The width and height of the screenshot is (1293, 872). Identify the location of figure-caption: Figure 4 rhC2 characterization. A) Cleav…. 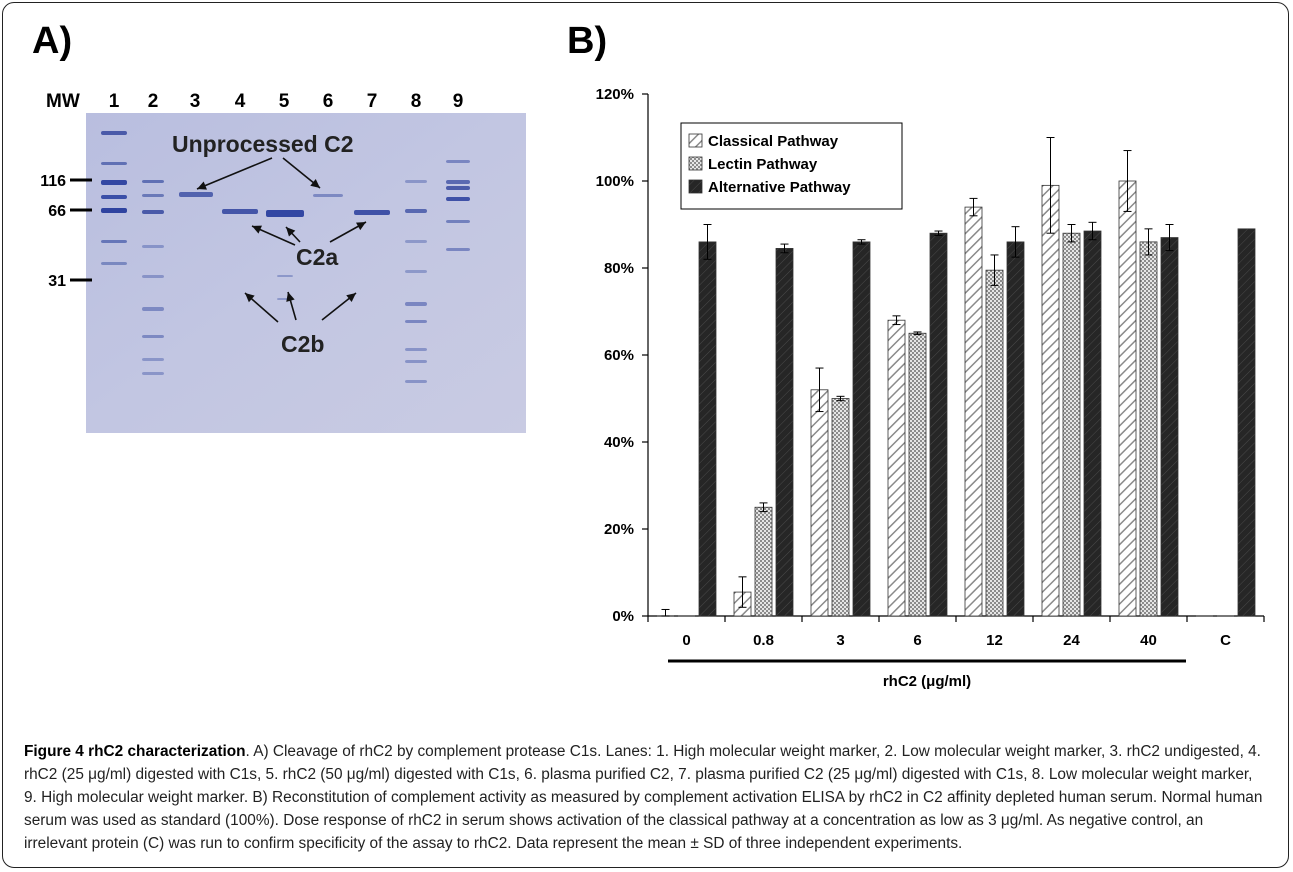
(646, 797).